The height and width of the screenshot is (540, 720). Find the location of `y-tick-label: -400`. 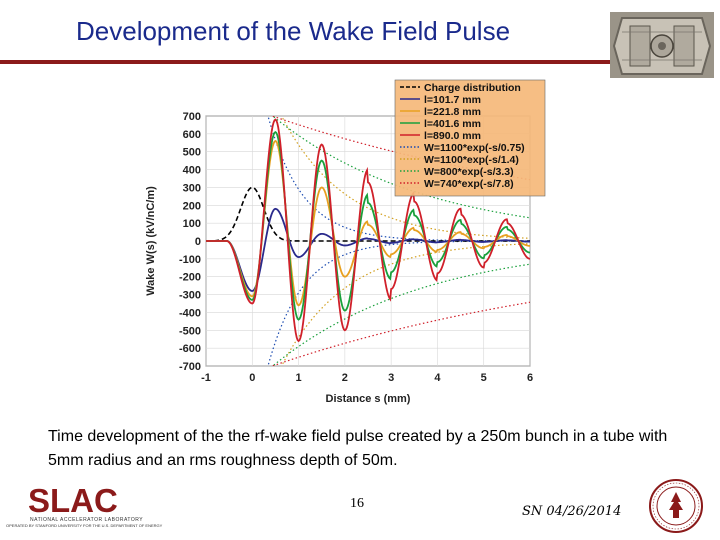

y-tick-label: -400 is located at coordinates (190, 313).